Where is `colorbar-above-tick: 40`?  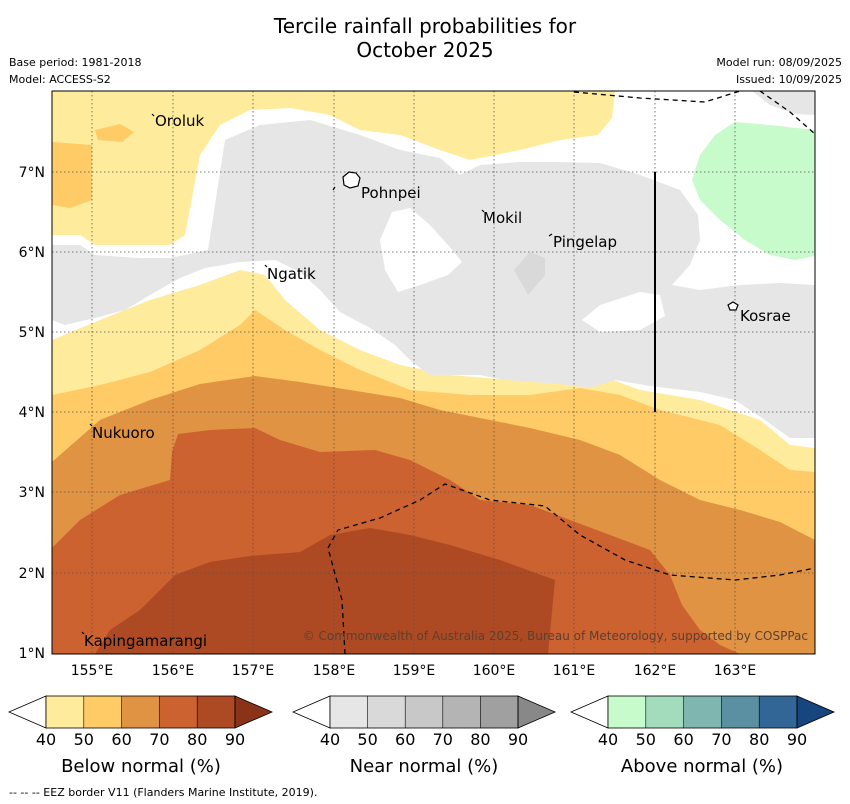 colorbar-above-tick: 40 is located at coordinates (608, 739).